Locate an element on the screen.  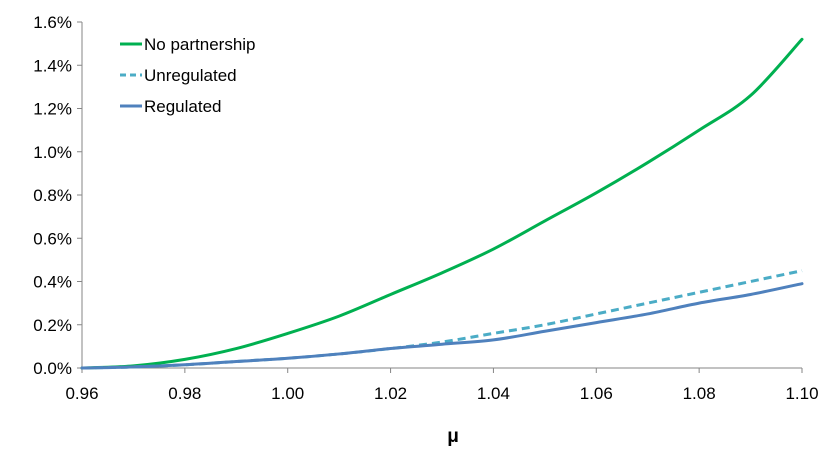
x-axis-title: μ is located at coordinates (453, 436).